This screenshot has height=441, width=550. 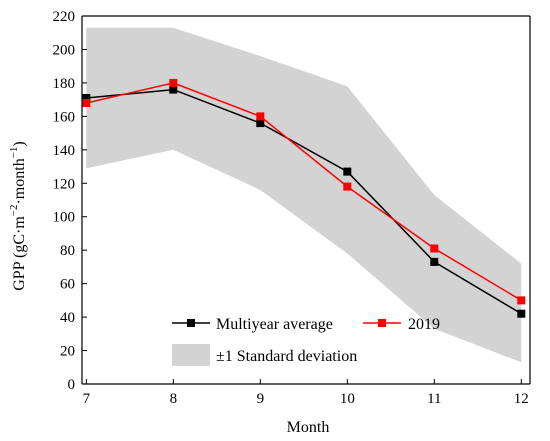 I want to click on legend-swatch-std, so click(x=191, y=355).